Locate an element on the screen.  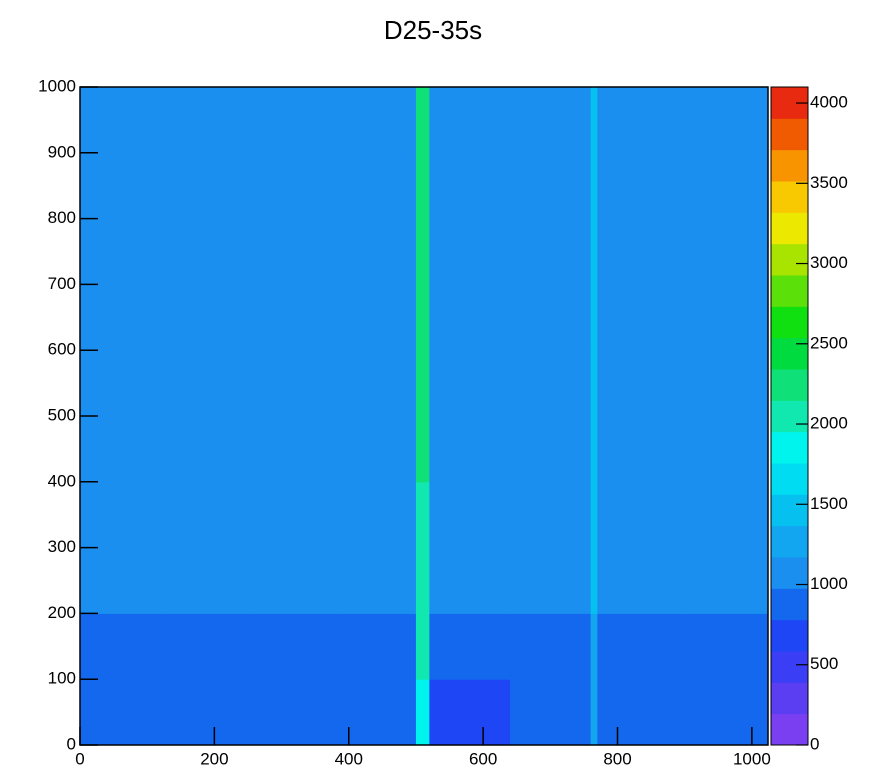
z-tick-label: 4000 is located at coordinates (829, 102).